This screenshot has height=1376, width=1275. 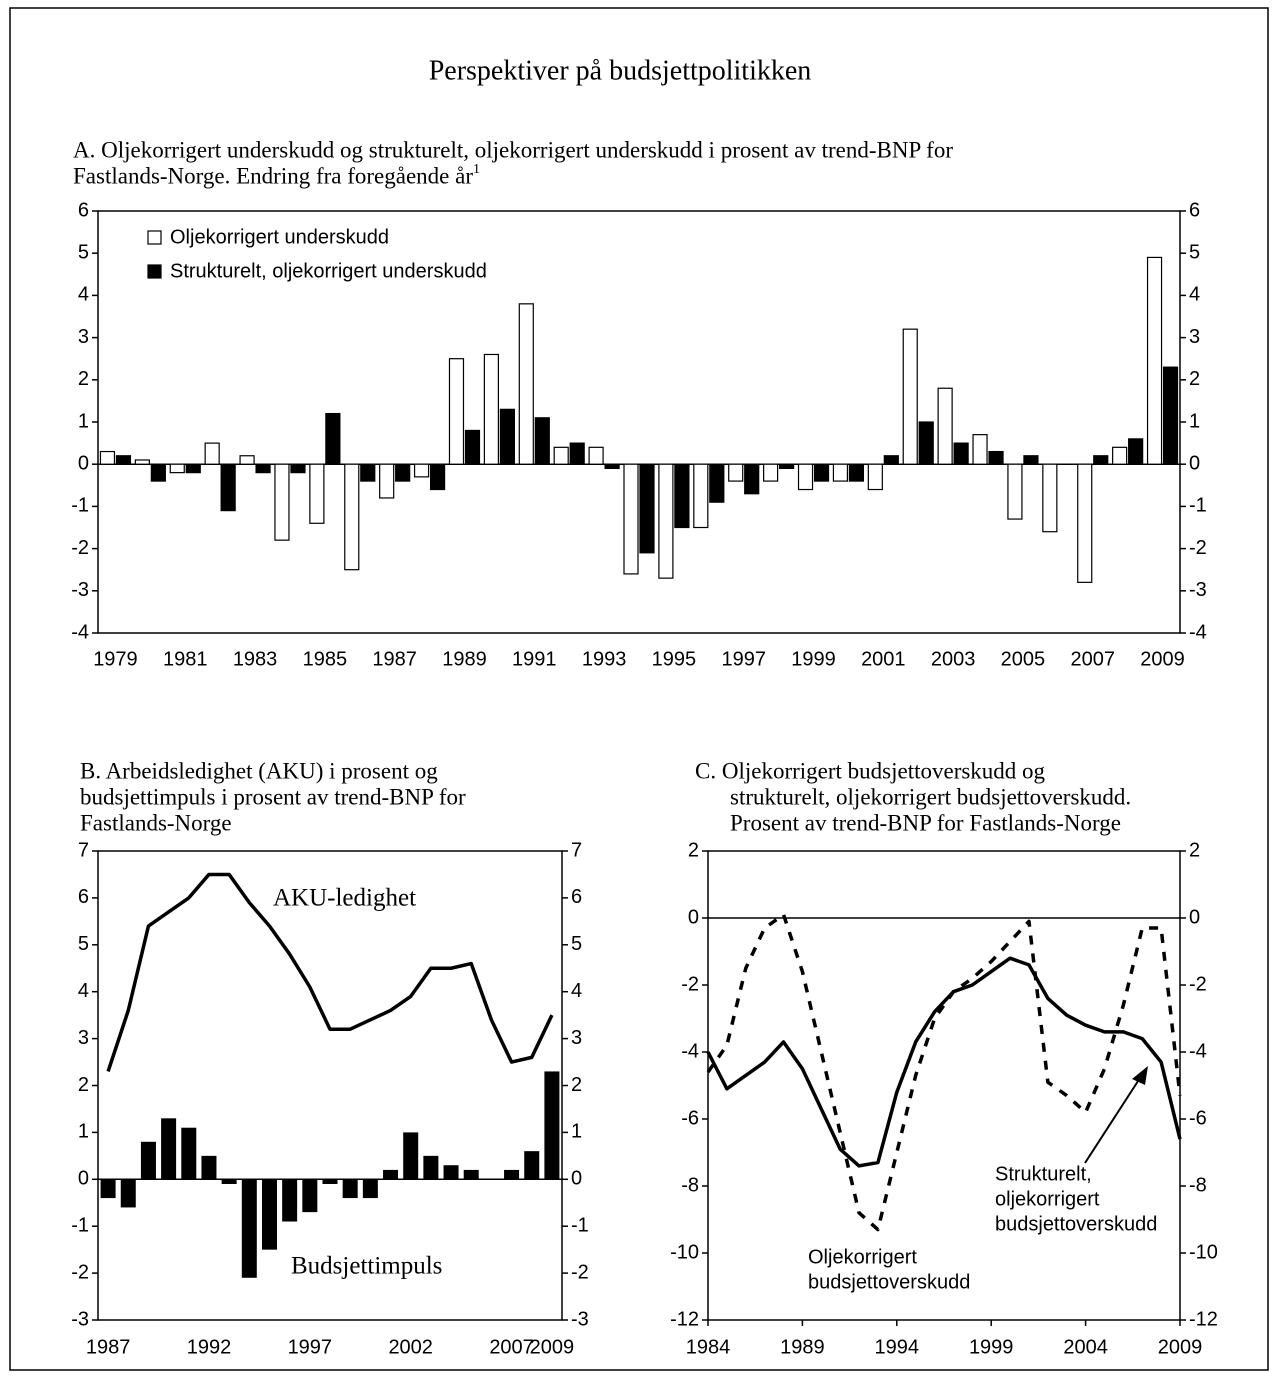 I want to click on legend-swatch, so click(x=154, y=271).